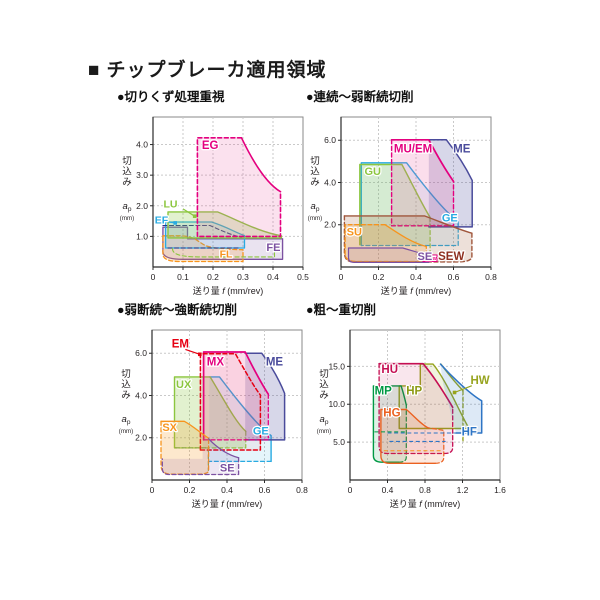  I want to click on region-outline-EF, so click(205, 235).